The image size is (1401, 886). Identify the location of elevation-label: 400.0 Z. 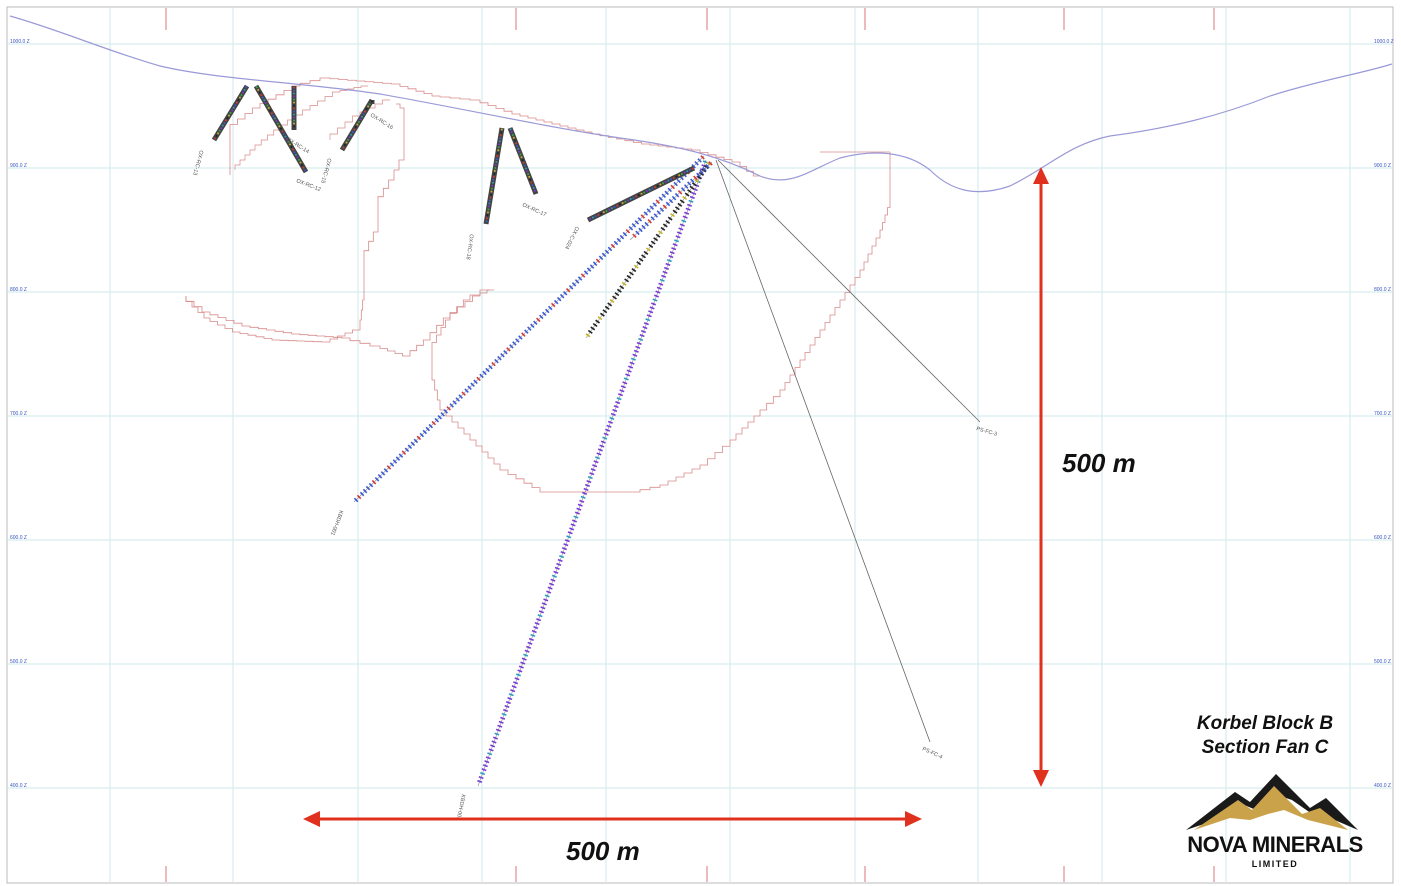
(1382, 786).